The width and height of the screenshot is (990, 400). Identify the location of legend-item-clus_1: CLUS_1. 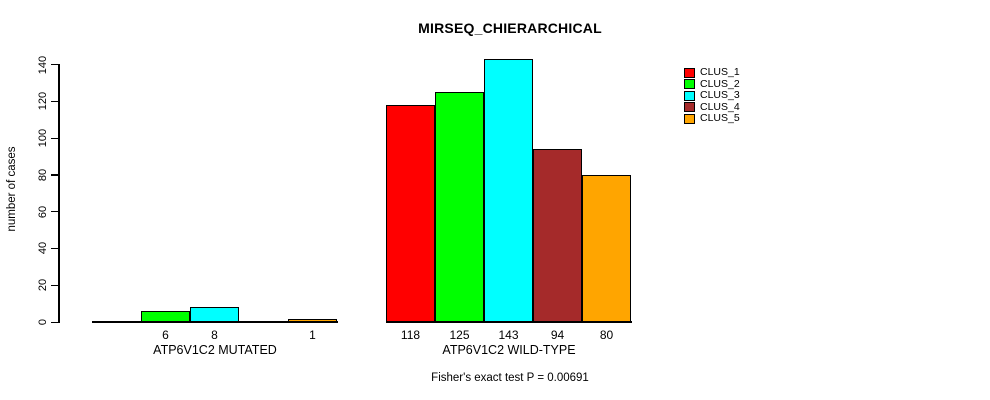
(712, 72).